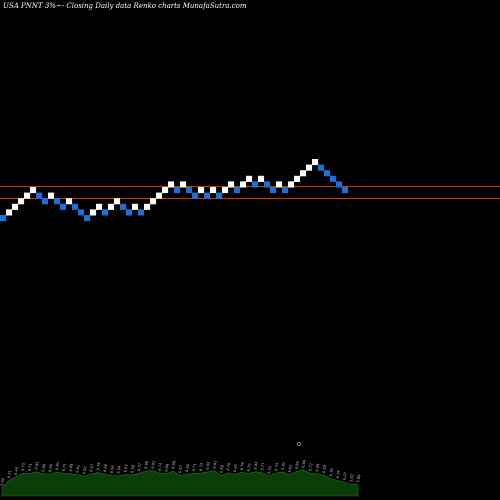  Describe the element at coordinates (207, 466) in the screenshot. I see `volume-value-label: 6.82` at that location.